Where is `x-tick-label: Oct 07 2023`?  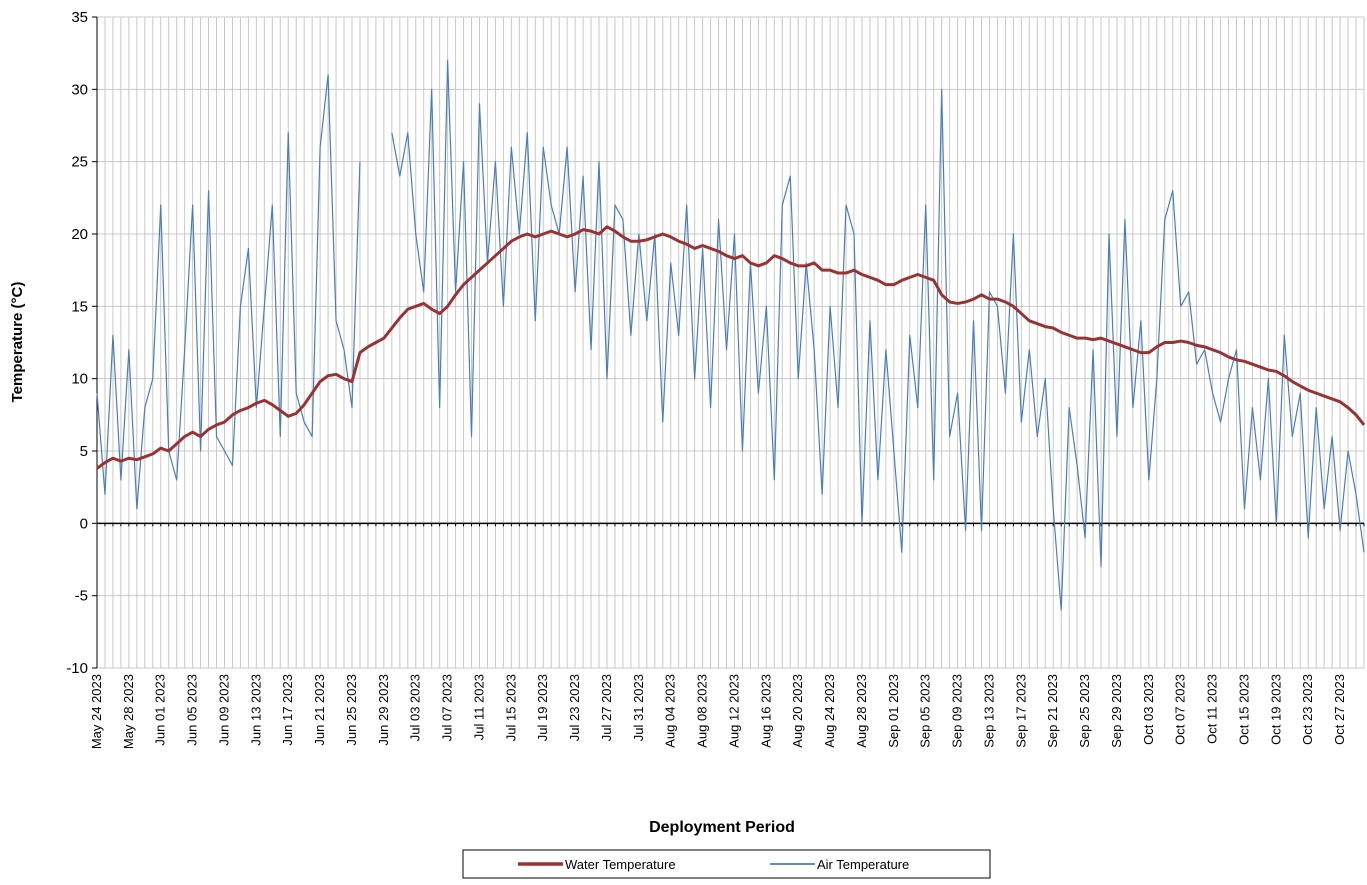
x-tick-label: Oct 07 2023 is located at coordinates (1180, 709).